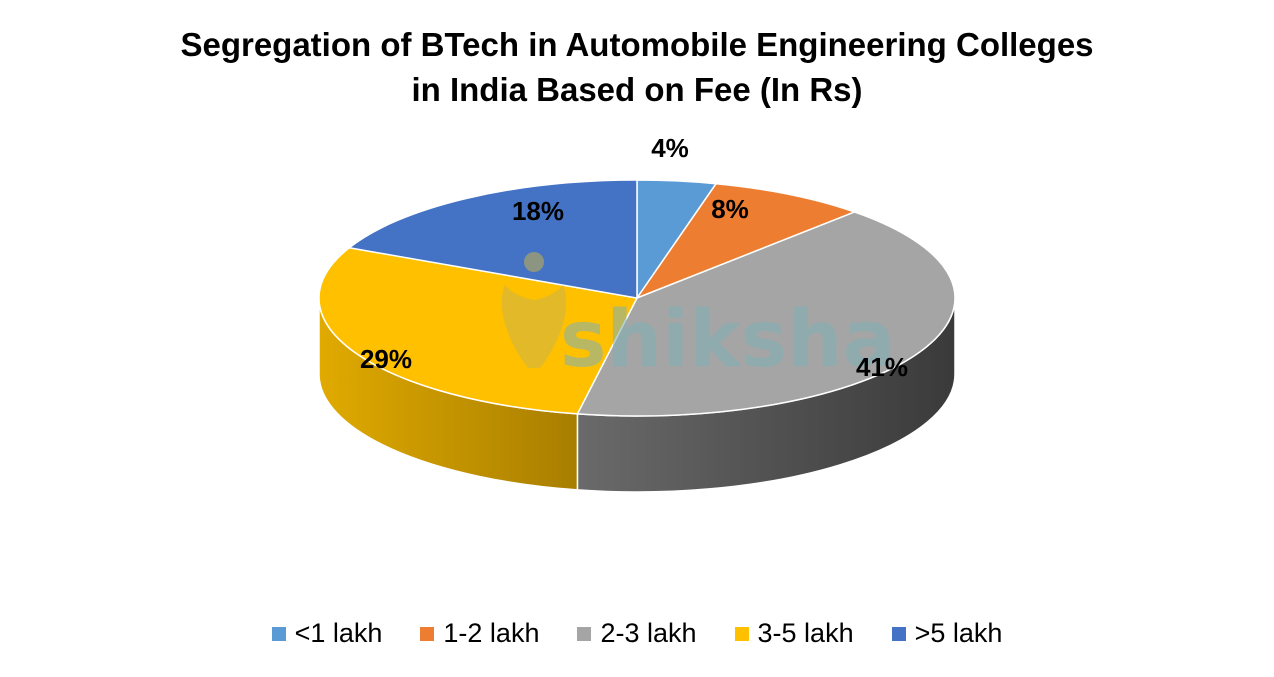 The image size is (1274, 677). What do you see at coordinates (805, 633) in the screenshot?
I see `legend-label: 3-5 lakh` at bounding box center [805, 633].